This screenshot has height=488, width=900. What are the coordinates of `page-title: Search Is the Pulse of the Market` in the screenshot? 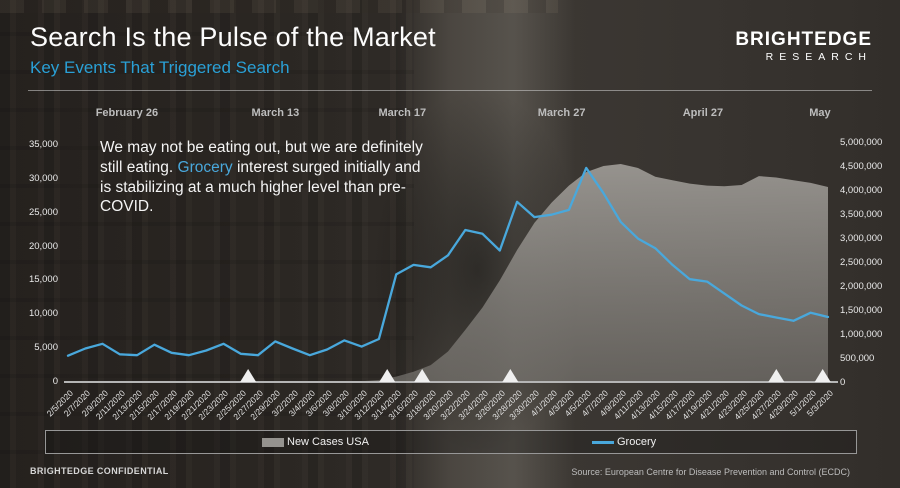 It's located at (233, 37).